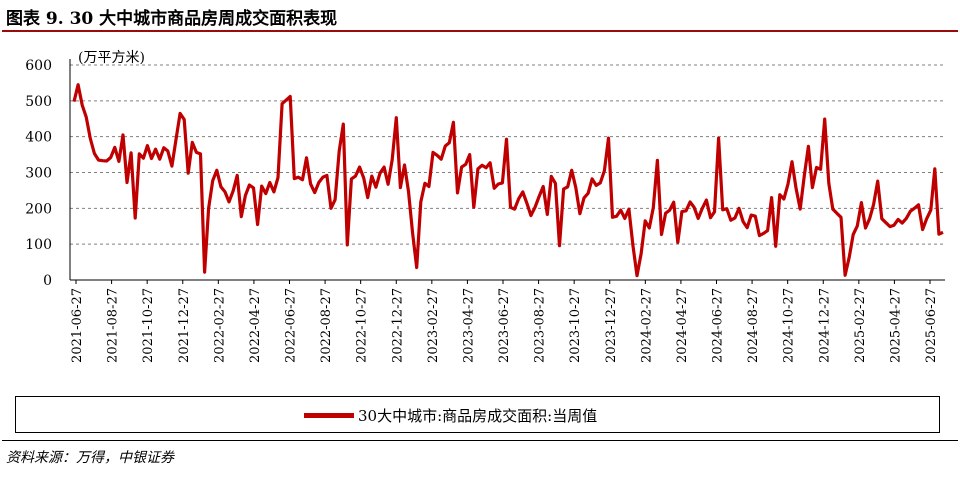 The width and height of the screenshot is (960, 499). I want to click on x-tick-label: 2022-08-27, so click(326, 325).